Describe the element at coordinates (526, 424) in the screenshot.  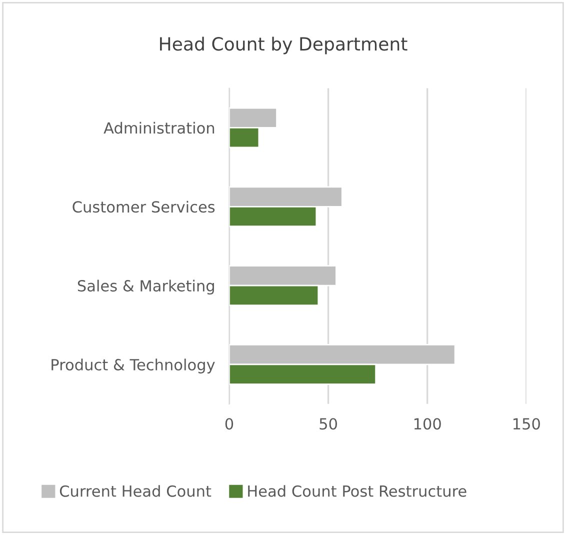
I see `x-tick-label: 150` at that location.